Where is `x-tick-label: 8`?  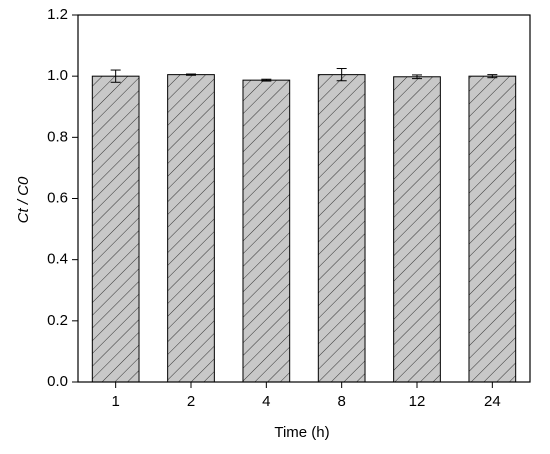
x-tick-label: 8 is located at coordinates (341, 401).